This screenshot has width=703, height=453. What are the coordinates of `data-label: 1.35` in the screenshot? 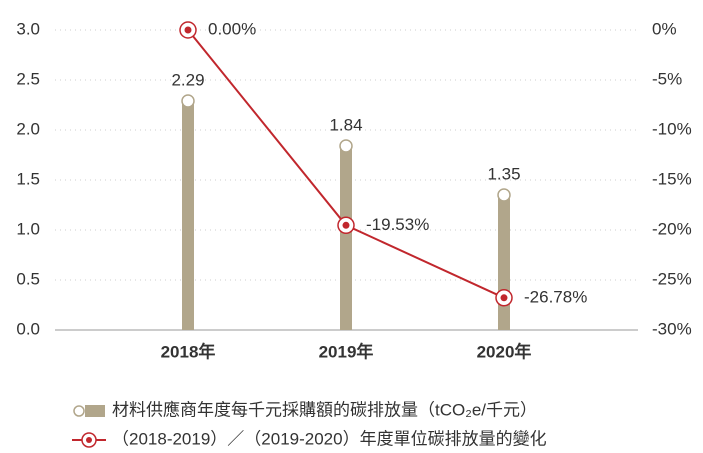 It's located at (503, 173).